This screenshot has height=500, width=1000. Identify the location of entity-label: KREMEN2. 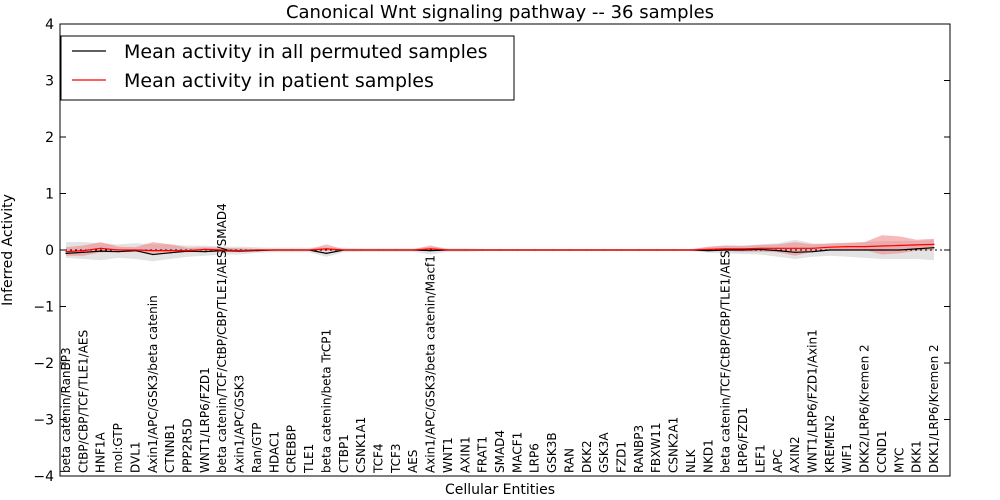
(830, 444).